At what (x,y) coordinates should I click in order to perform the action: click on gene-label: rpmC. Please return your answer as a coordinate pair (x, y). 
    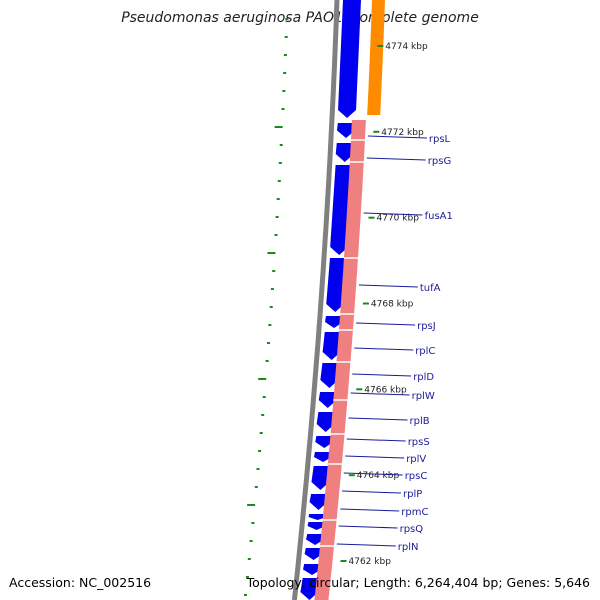
    Looking at the image, I should click on (414, 512).